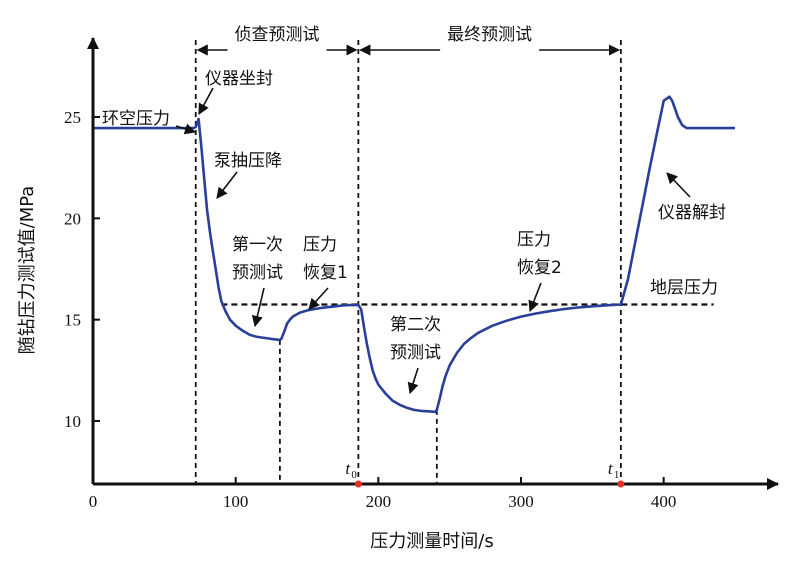 Image resolution: width=800 pixels, height=565 pixels. What do you see at coordinates (431, 541) in the screenshot?
I see `x-axis-label: 压力测量时间/s` at bounding box center [431, 541].